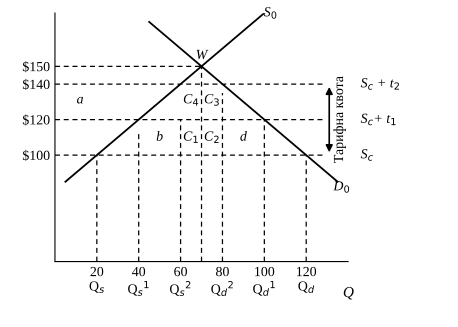 The width and height of the screenshot is (458, 327). What do you see at coordinates (80, 100) in the screenshot?
I see `annotation: a` at bounding box center [80, 100].